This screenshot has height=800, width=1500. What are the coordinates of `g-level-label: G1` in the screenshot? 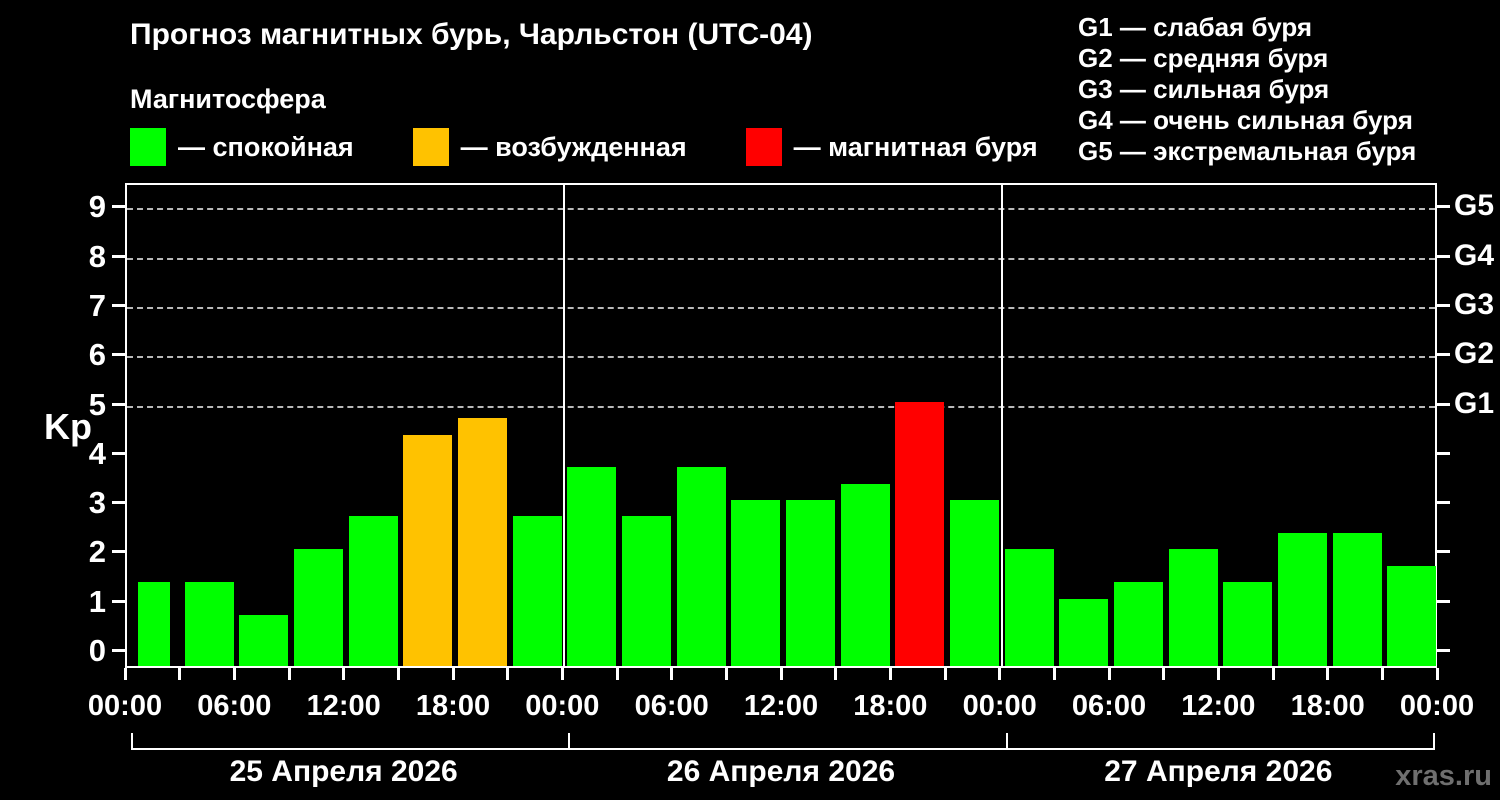 It's located at (1474, 403).